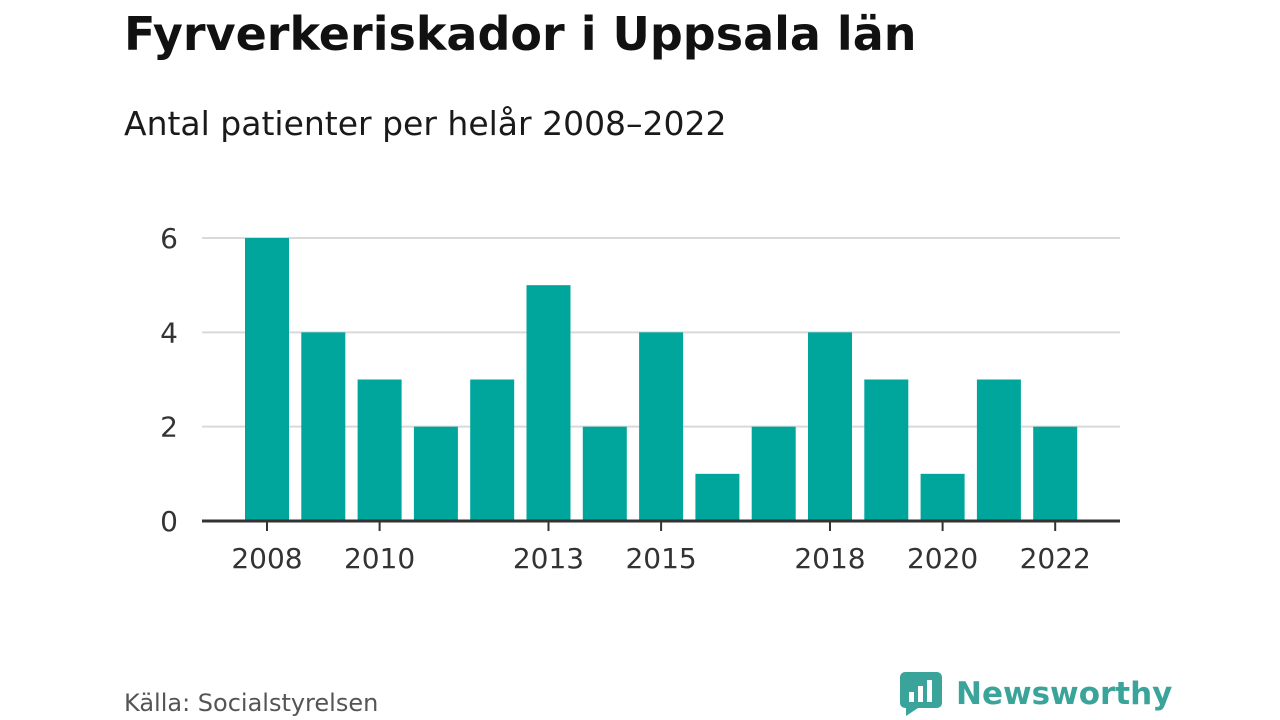 The width and height of the screenshot is (1280, 720). What do you see at coordinates (921, 694) in the screenshot?
I see `bar-chart-logo-icon` at bounding box center [921, 694].